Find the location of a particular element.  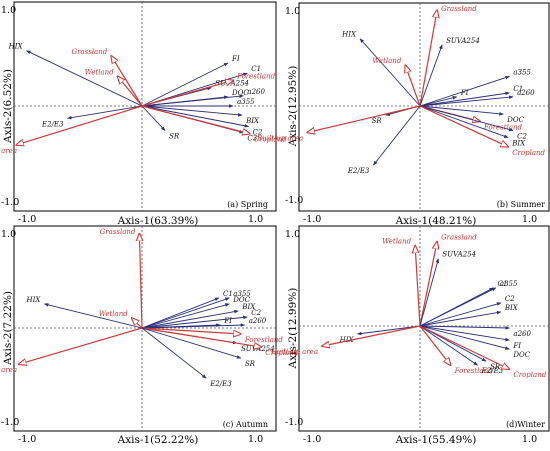

panel-c-ylabel: Axis-2(7.22%) is located at coordinates (8, 328).